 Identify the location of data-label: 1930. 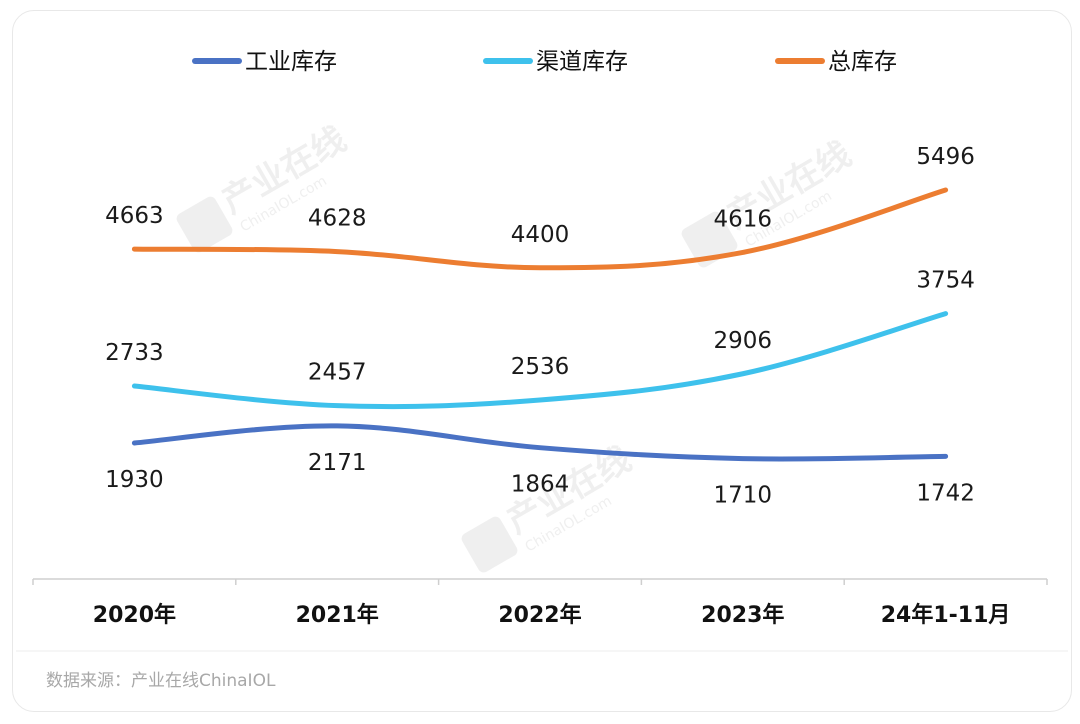
(134, 480).